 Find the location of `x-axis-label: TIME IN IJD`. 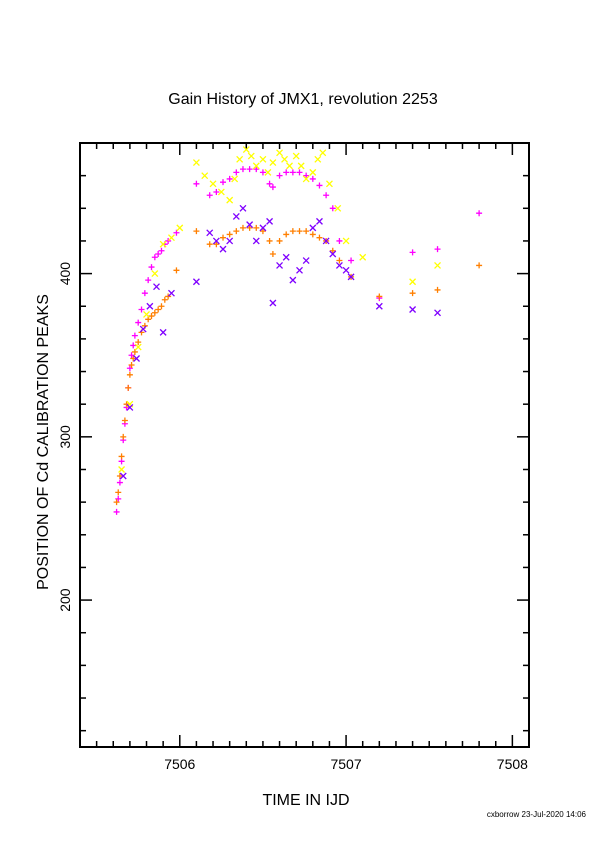

x-axis-label: TIME IN IJD is located at coordinates (305, 800).